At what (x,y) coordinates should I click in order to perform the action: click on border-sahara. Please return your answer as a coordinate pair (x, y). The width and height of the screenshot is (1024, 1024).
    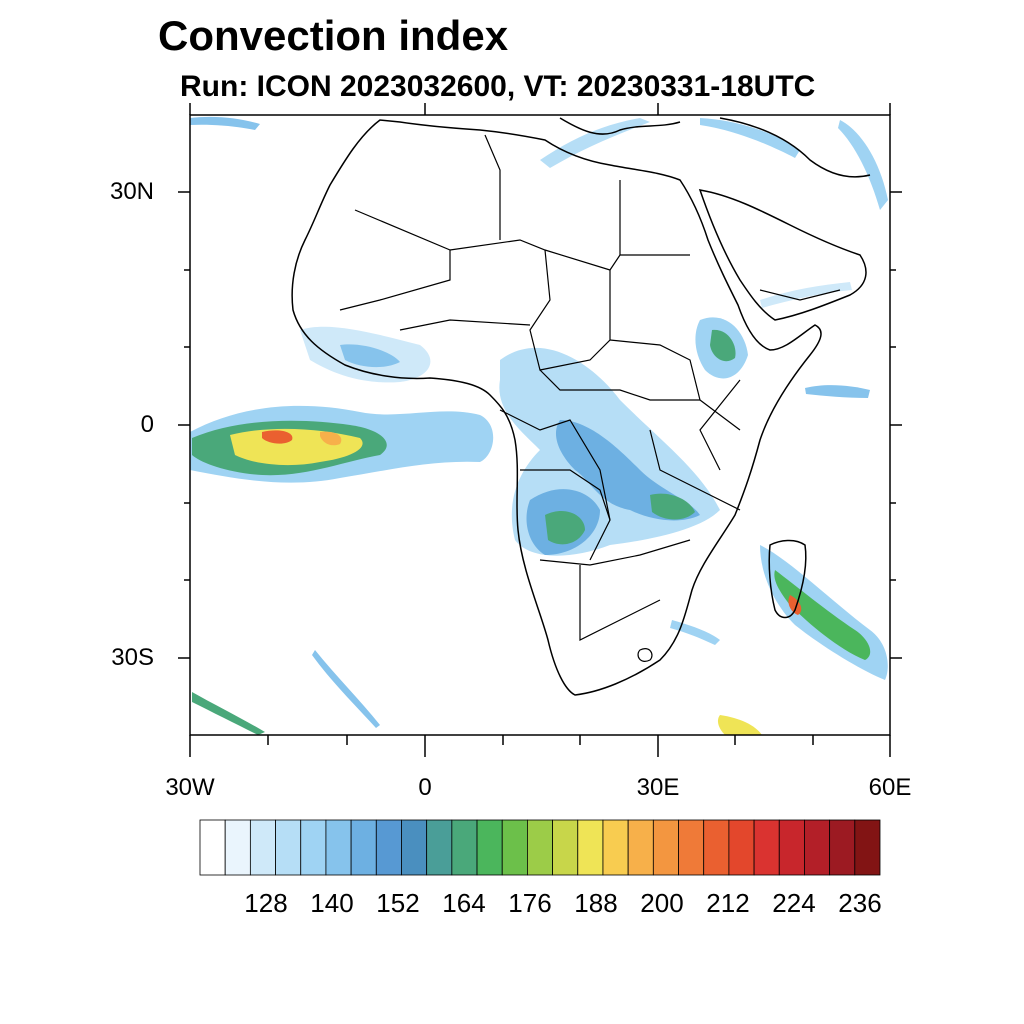
    Looking at the image, I should click on (569, 255).